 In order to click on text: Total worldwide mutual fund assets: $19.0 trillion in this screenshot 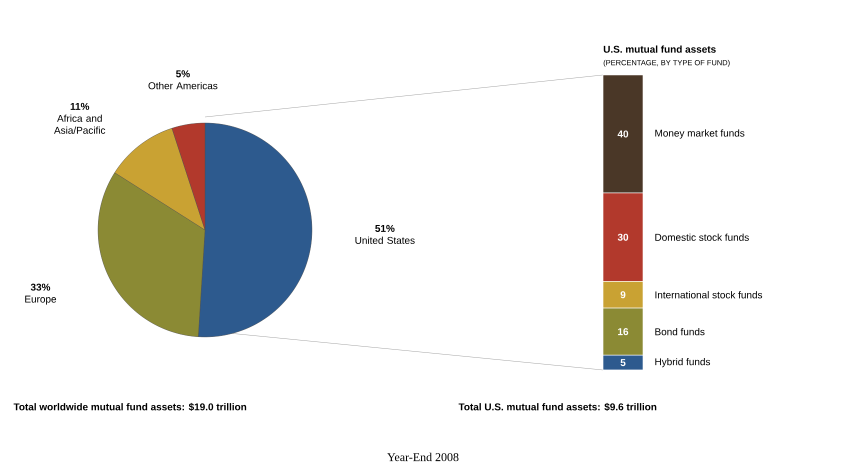, I will do `click(130, 407)`.